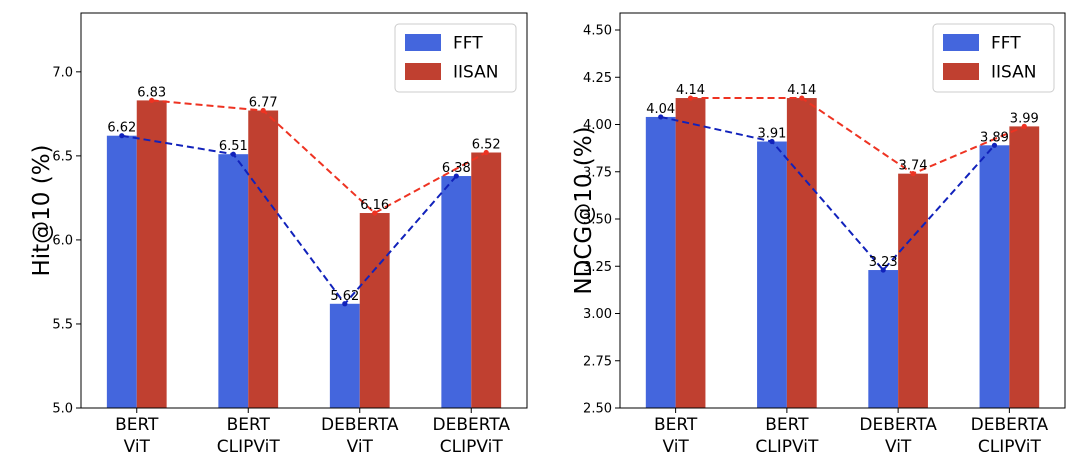  Describe the element at coordinates (597, 78) in the screenshot. I see `y-tick-label: 4.25` at that location.